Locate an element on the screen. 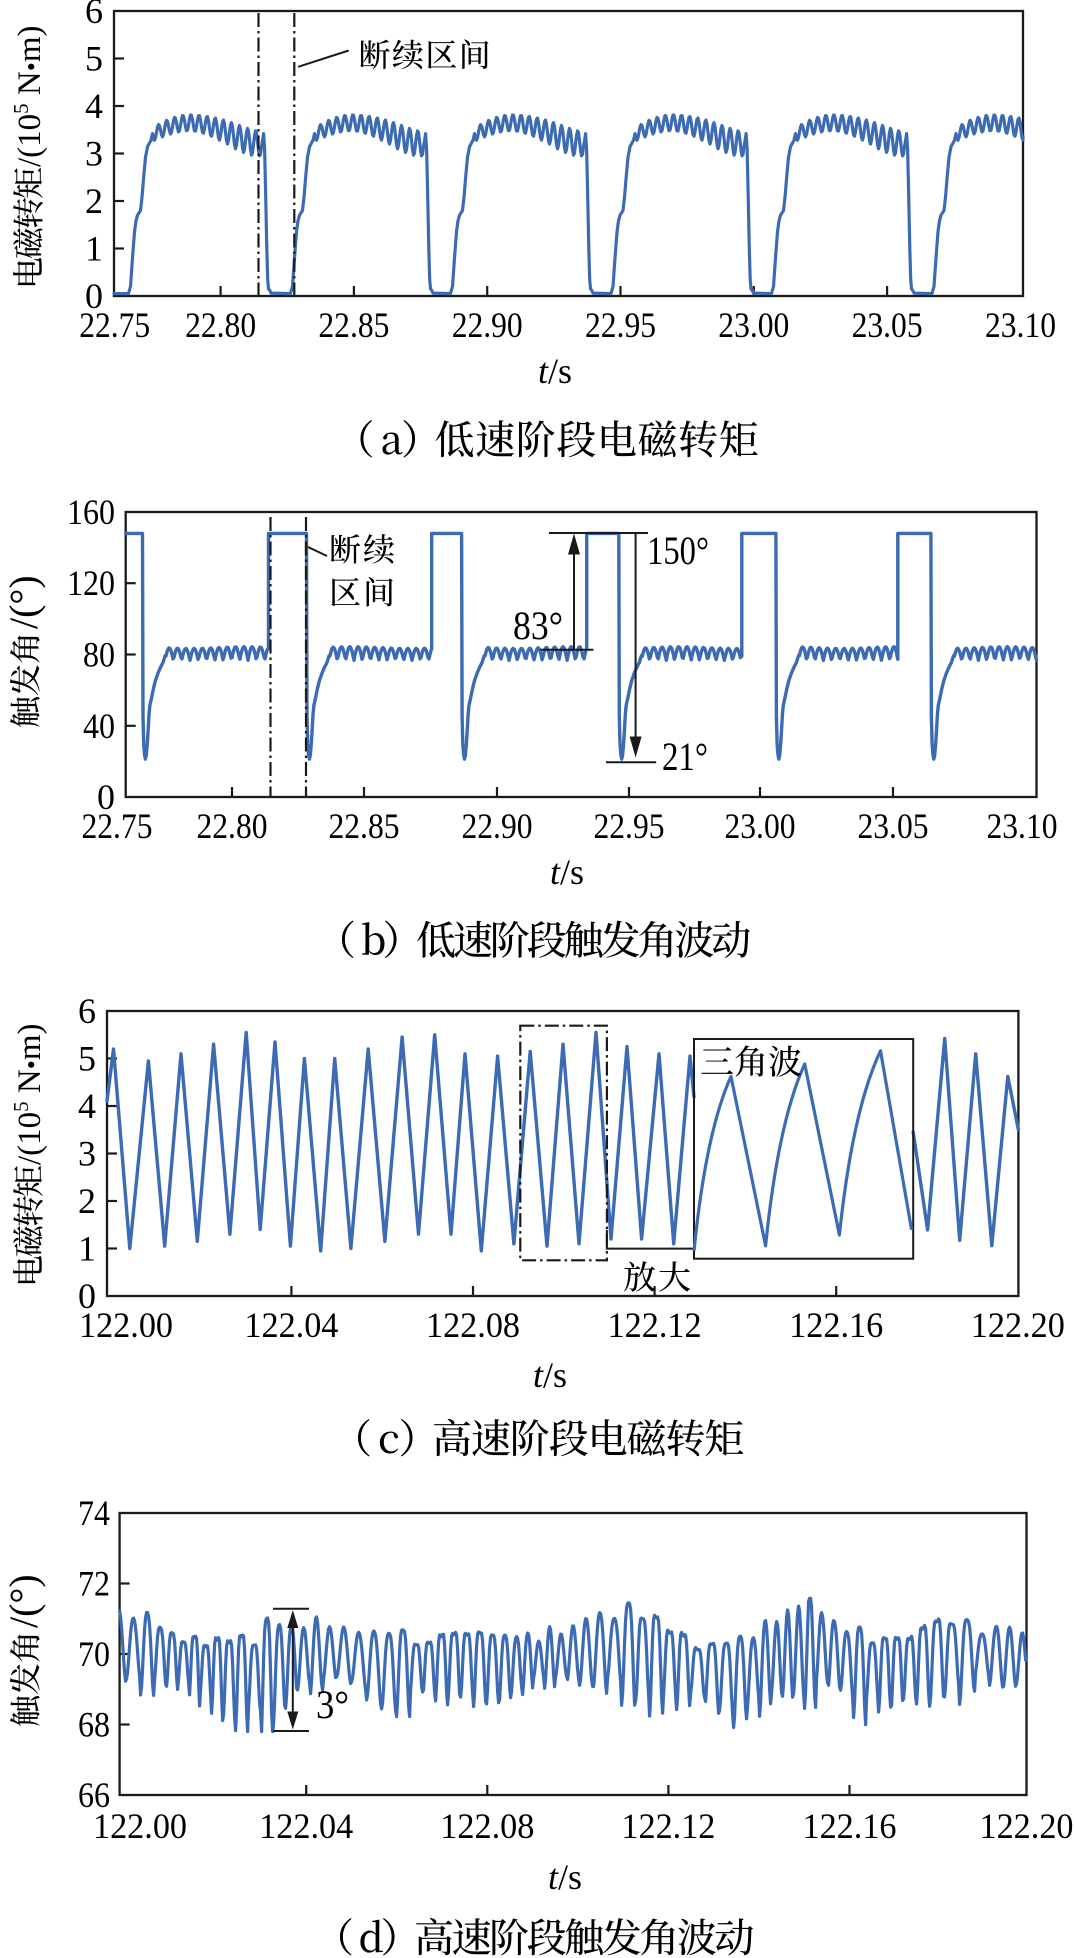 The height and width of the screenshot is (1958, 1074). svg-text: 80 is located at coordinates (99, 655).